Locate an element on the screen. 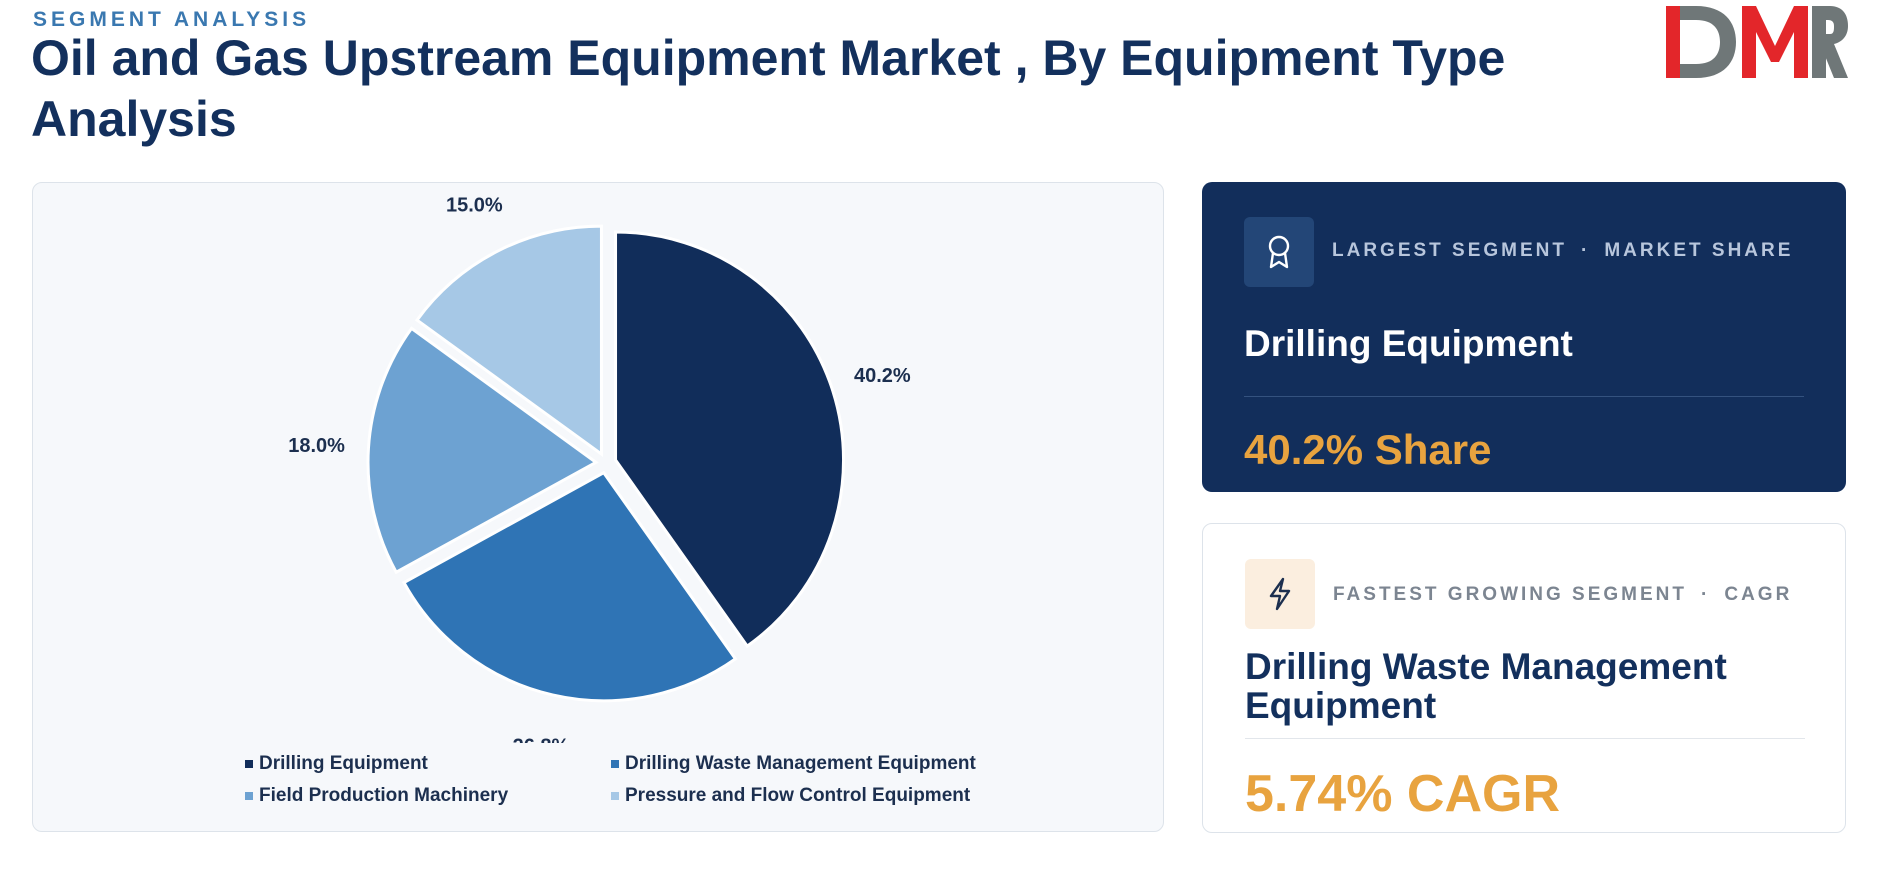  legend-item: Drilling Waste Management Equipment is located at coordinates (801, 764).